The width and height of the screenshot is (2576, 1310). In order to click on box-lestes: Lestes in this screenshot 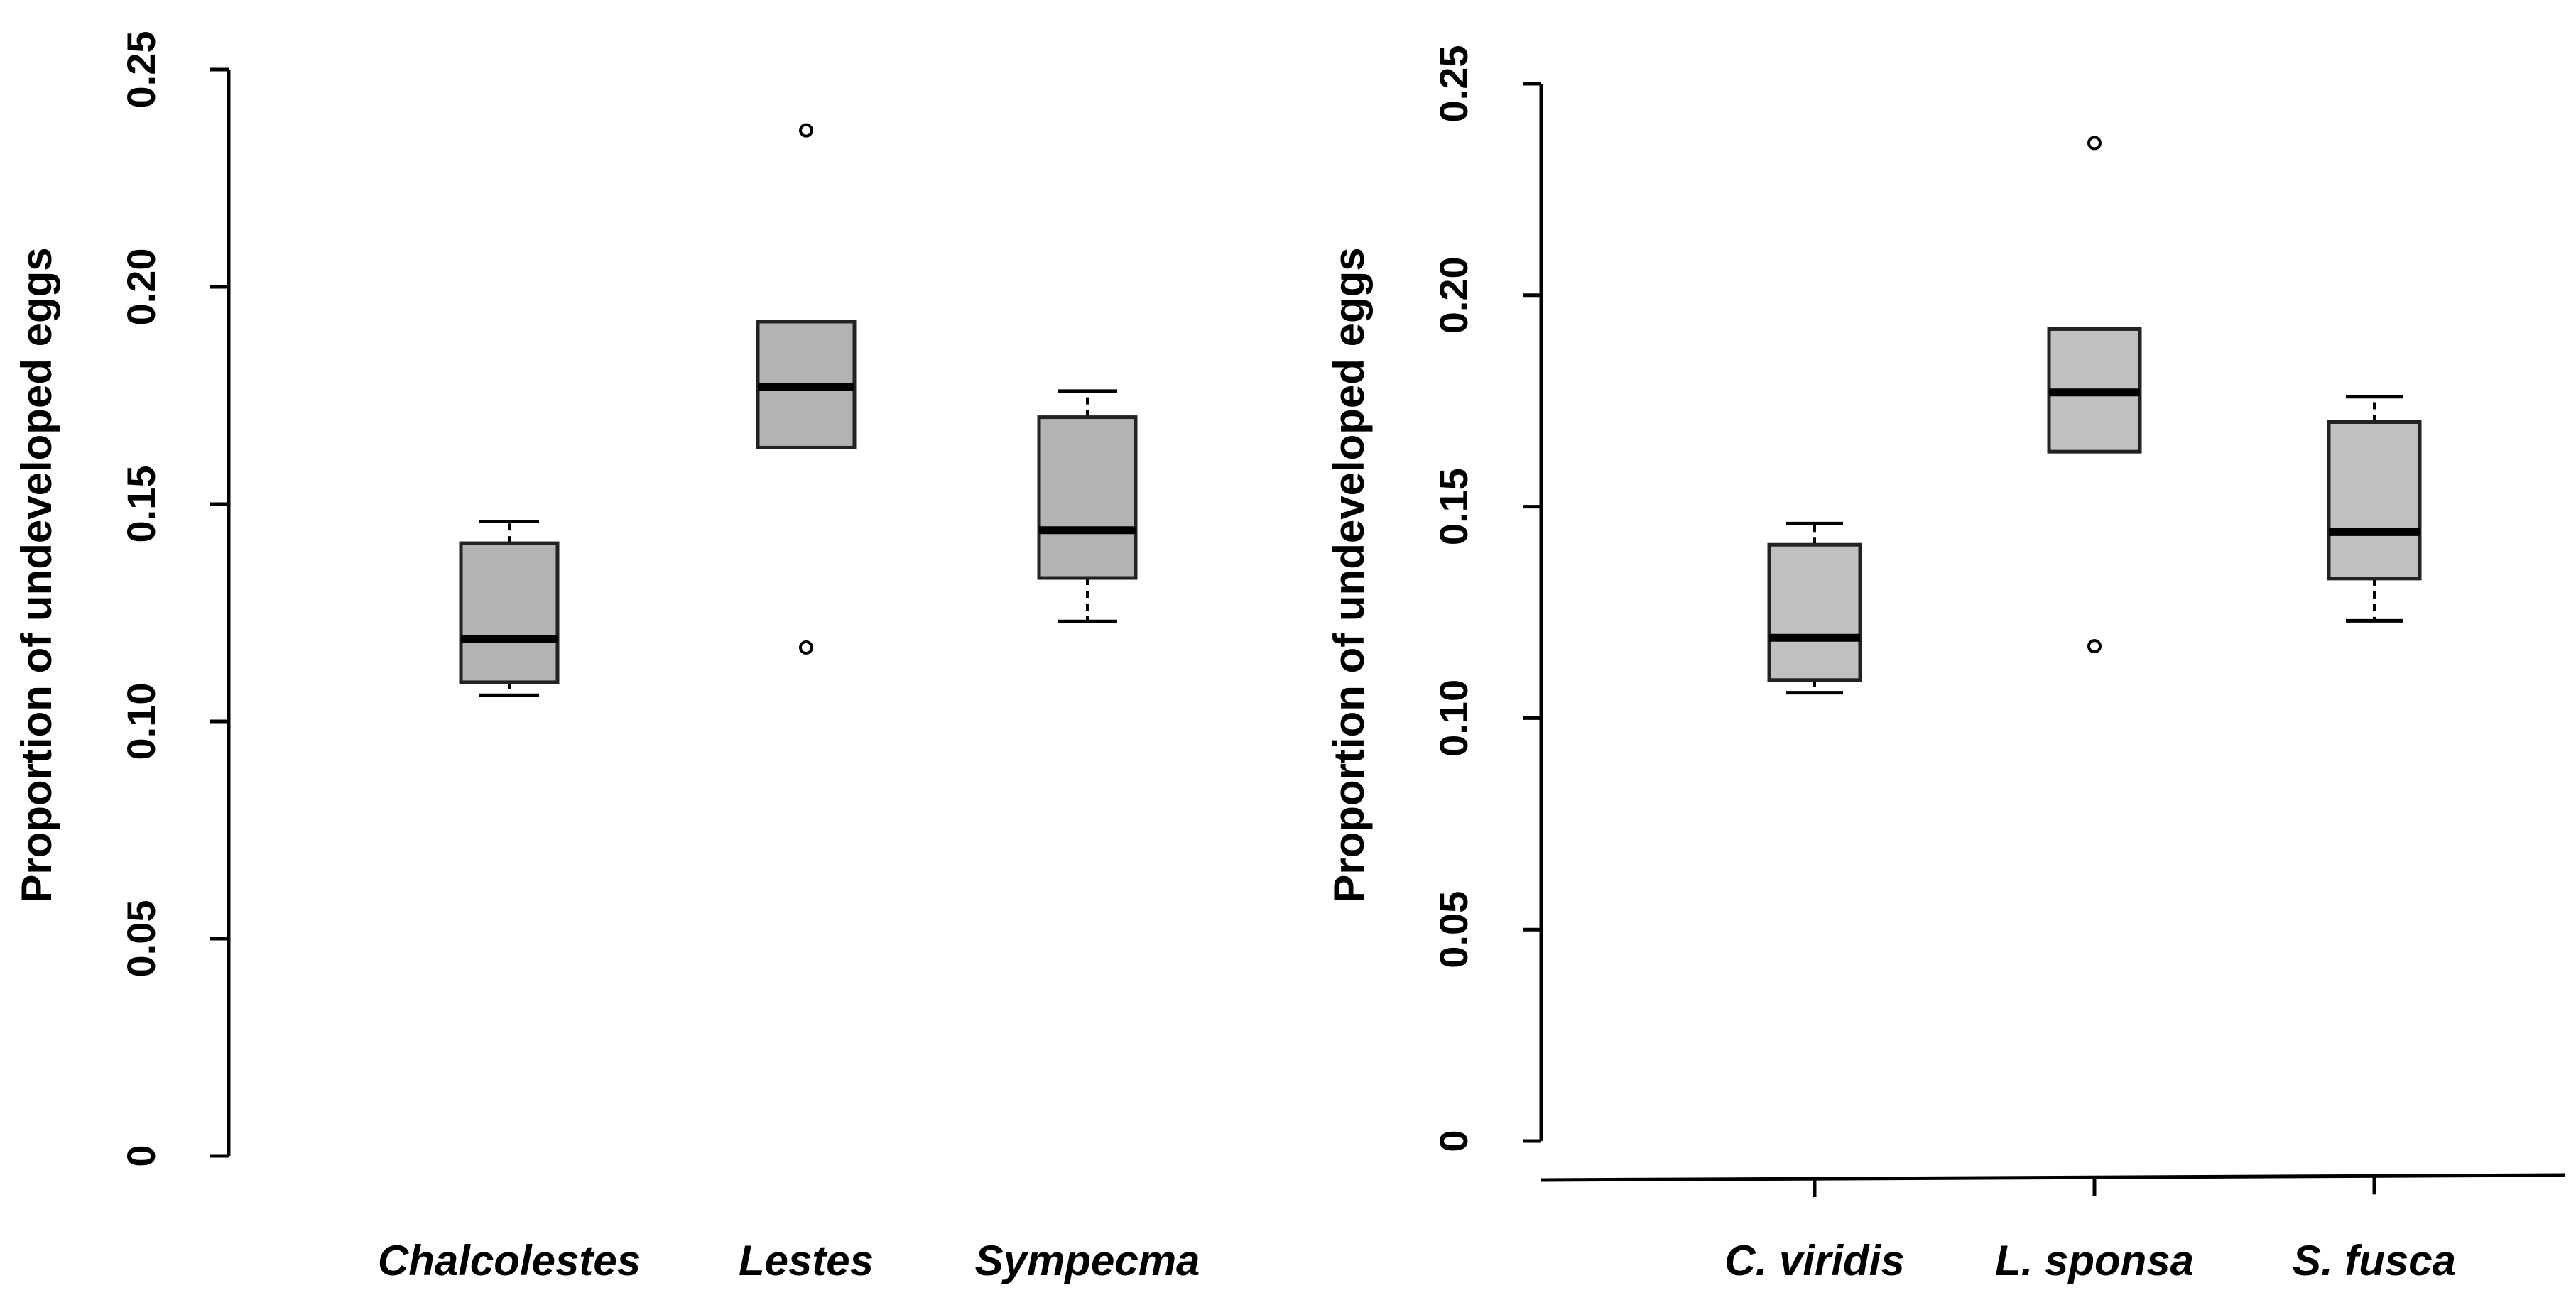, I will do `click(806, 703)`.